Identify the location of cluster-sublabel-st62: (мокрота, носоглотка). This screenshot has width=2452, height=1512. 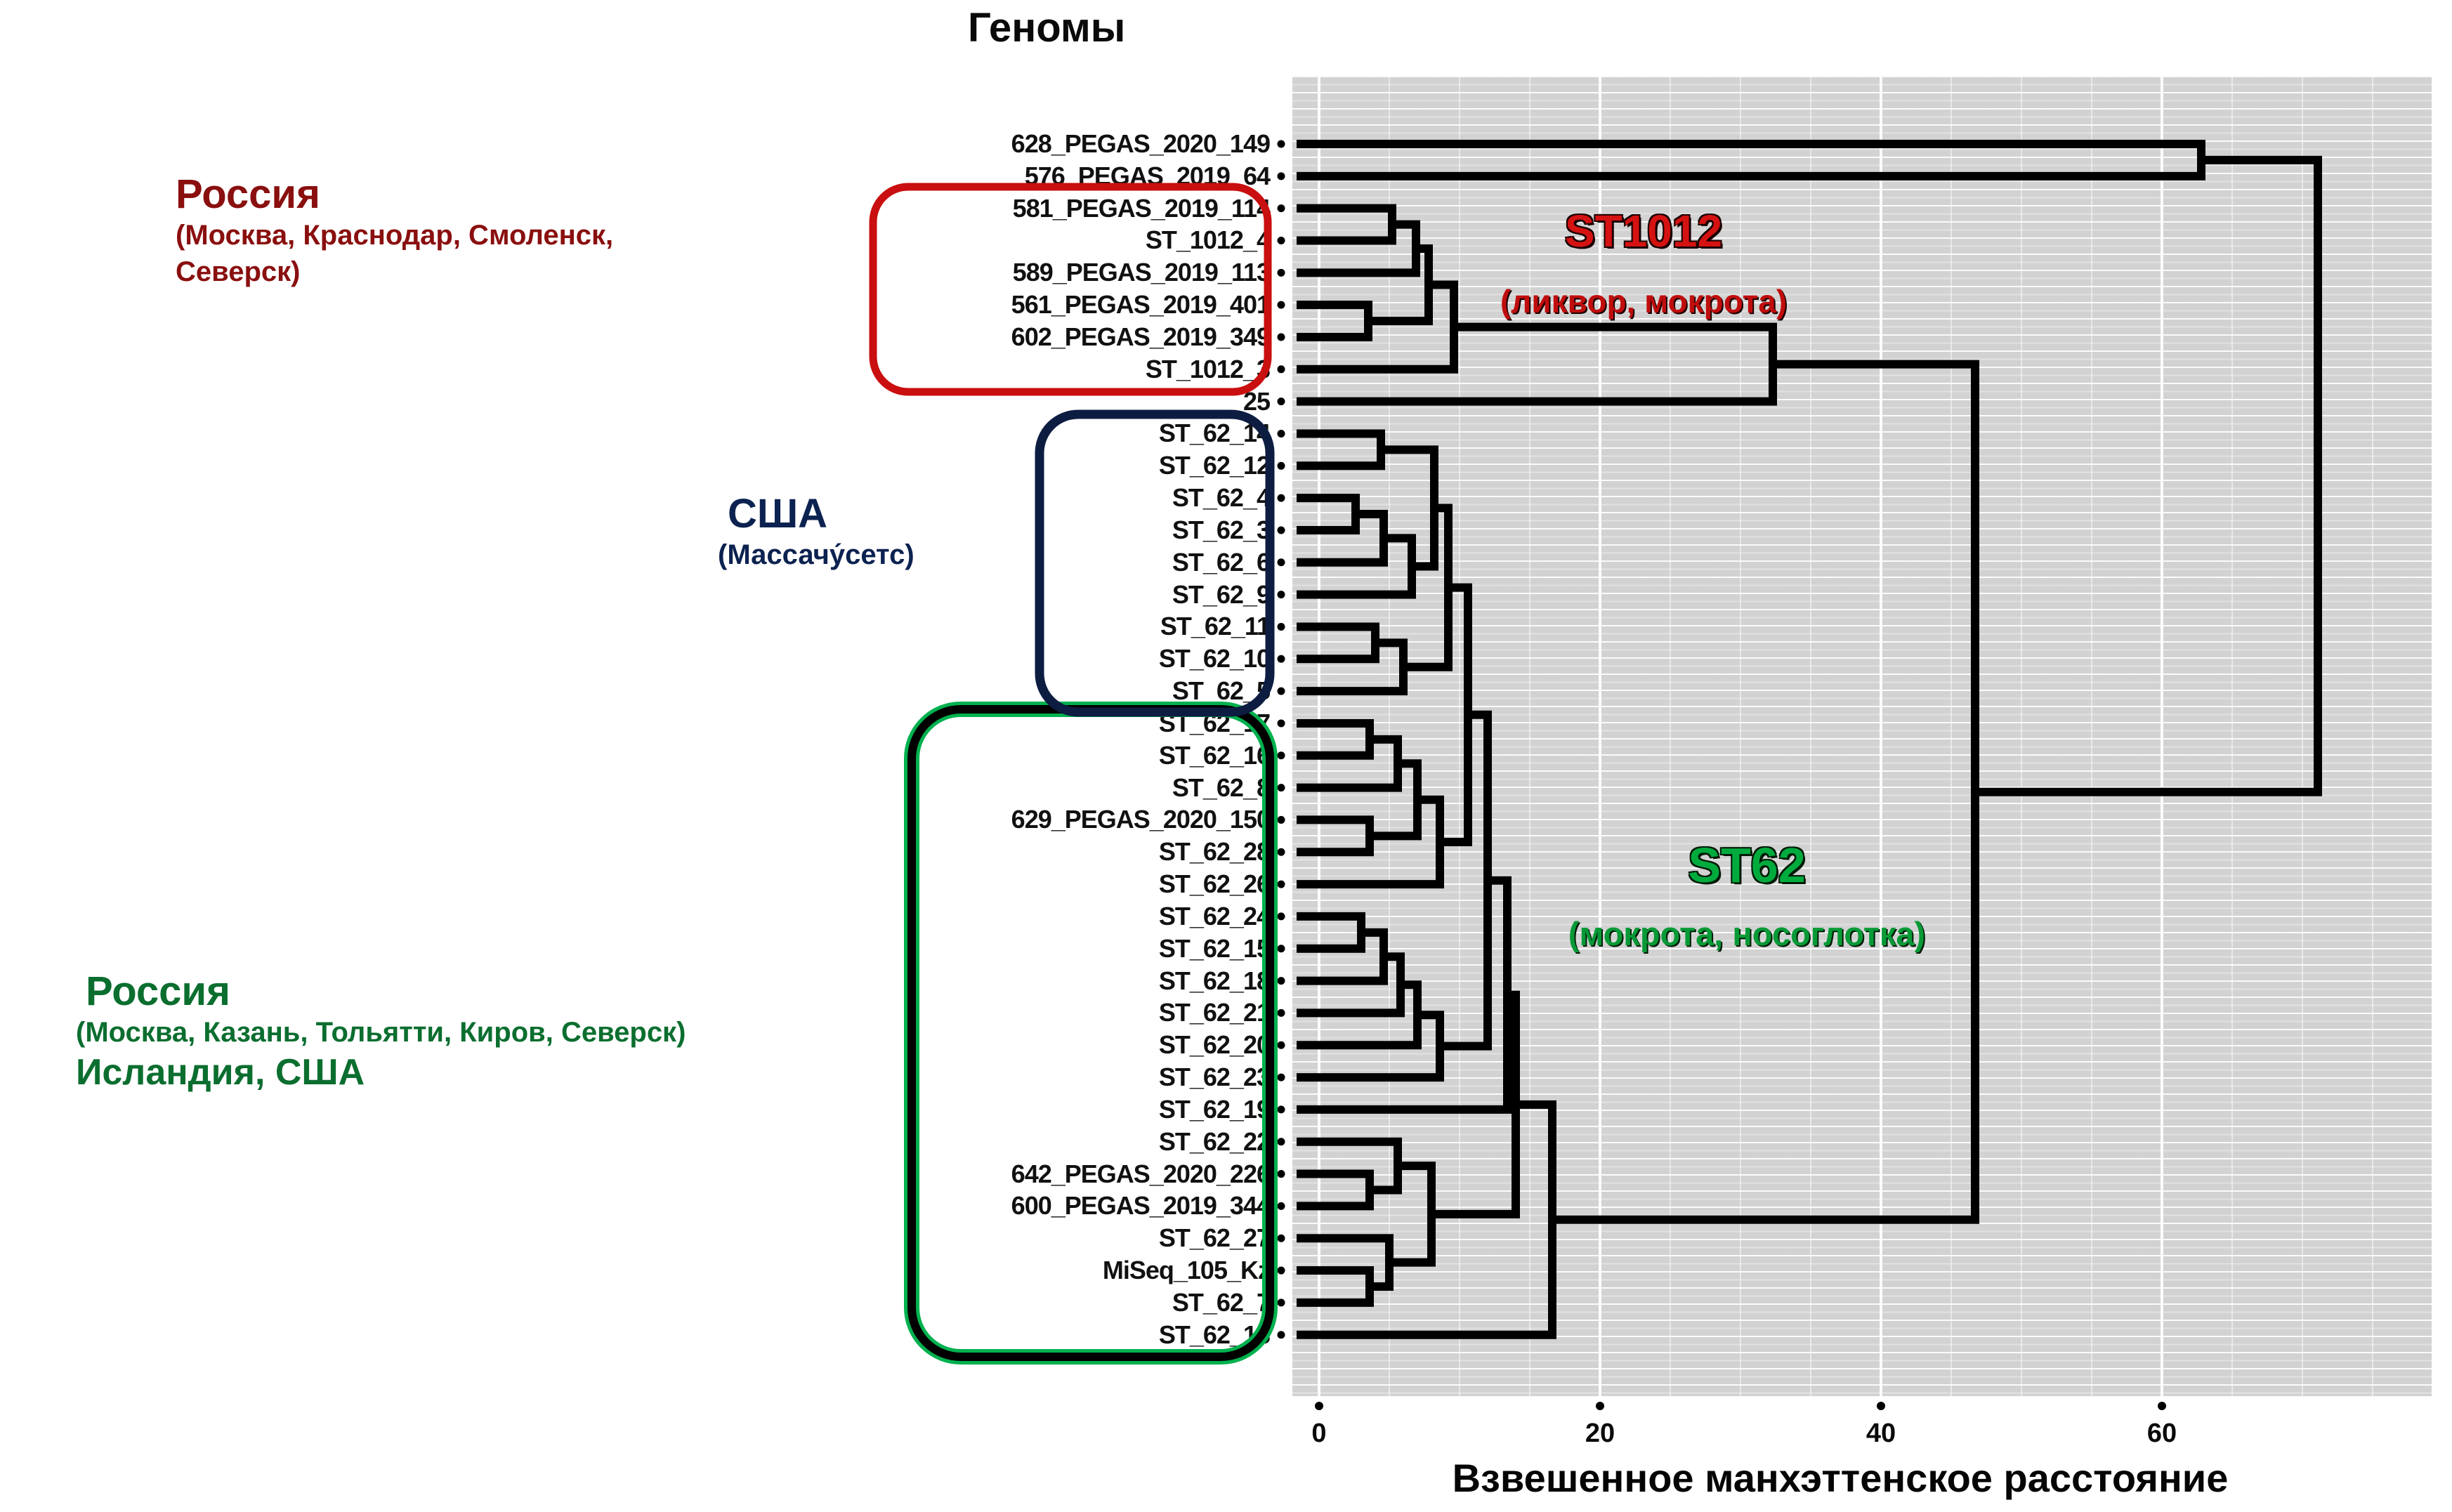
(1747, 933).